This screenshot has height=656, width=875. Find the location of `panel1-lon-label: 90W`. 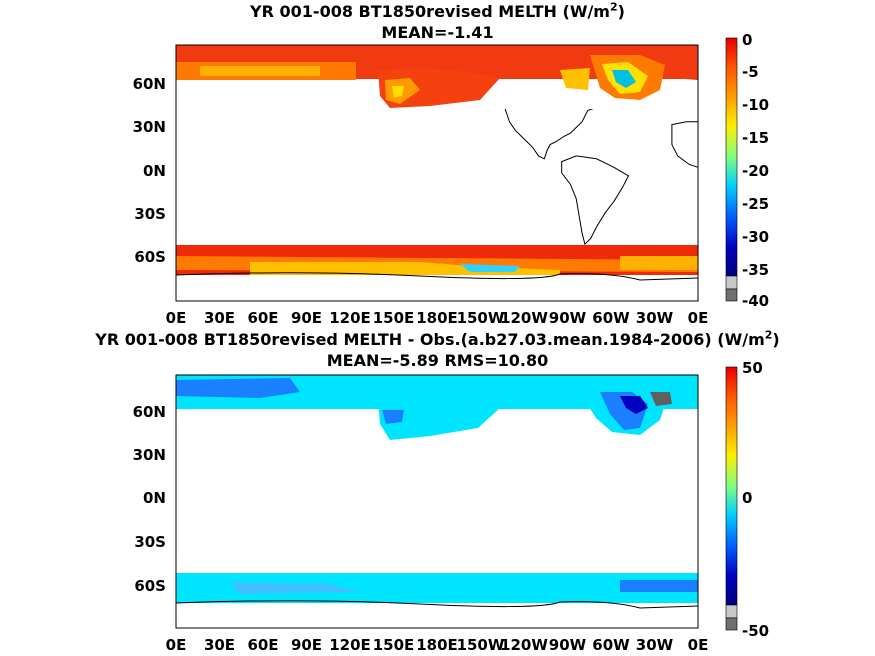

panel1-lon-label: 90W is located at coordinates (568, 318).